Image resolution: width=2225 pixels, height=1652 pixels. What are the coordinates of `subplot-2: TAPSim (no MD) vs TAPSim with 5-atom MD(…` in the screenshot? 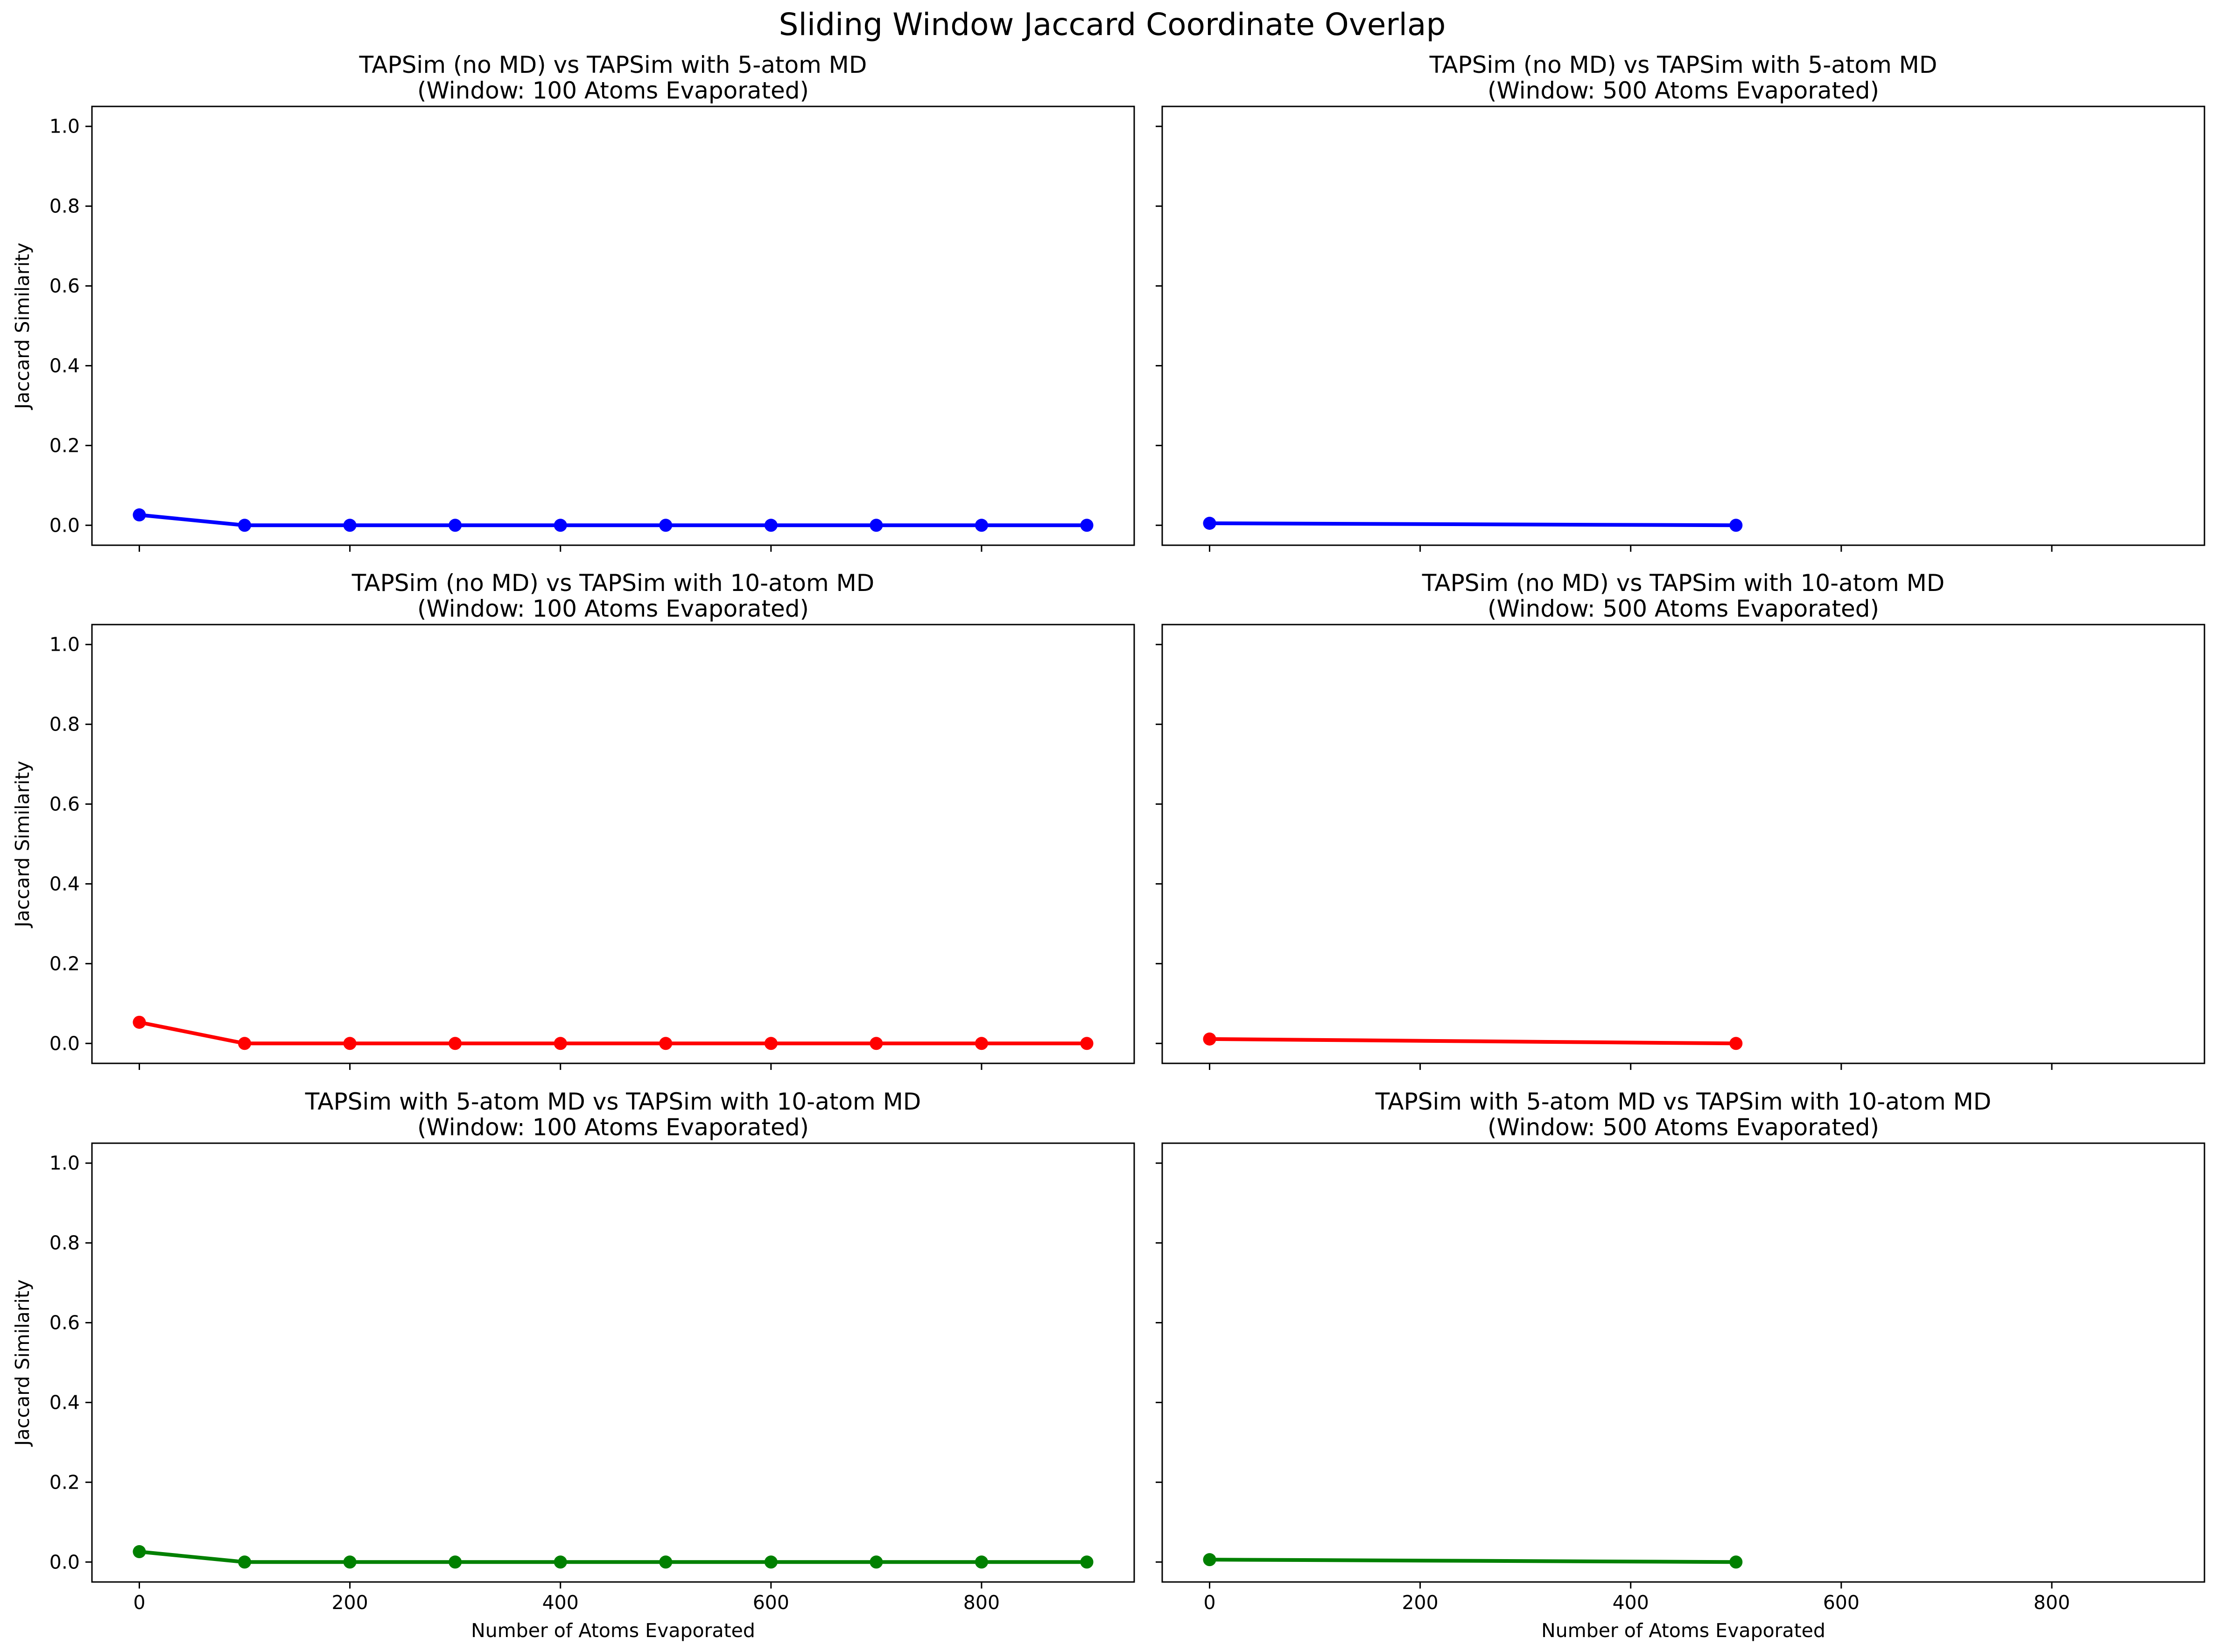 It's located at (1681, 301).